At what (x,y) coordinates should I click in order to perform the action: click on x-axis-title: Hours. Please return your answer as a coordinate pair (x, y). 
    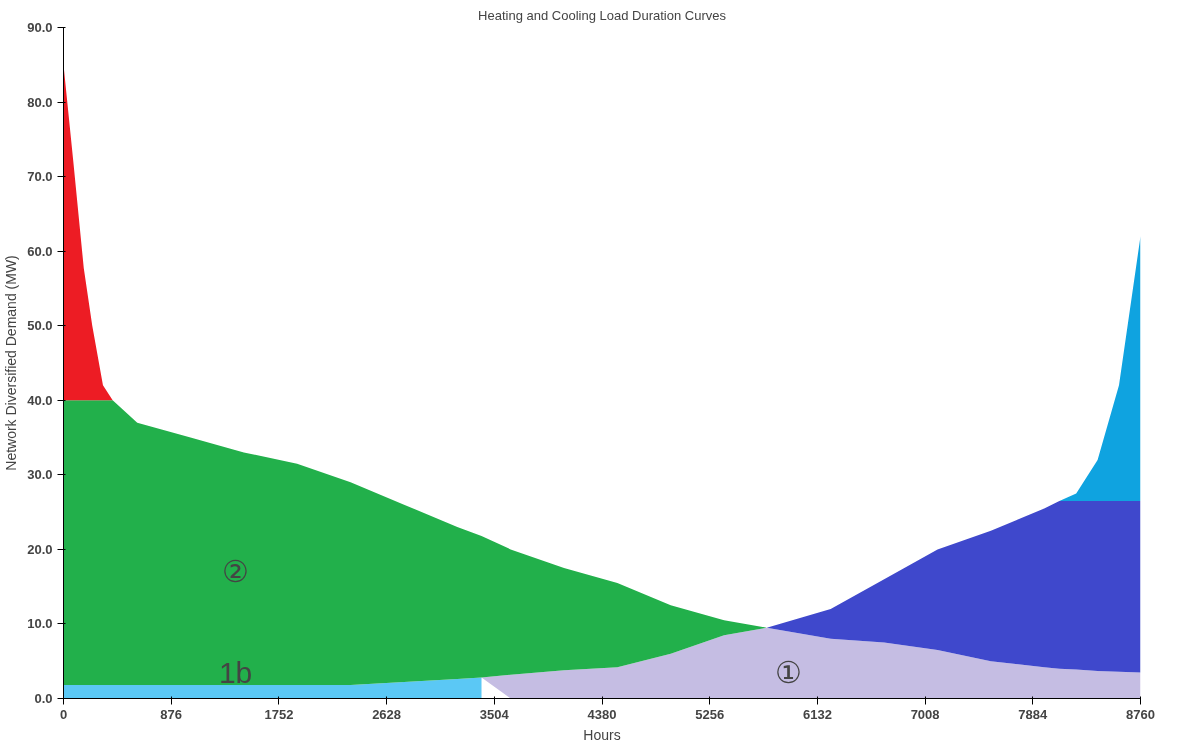
    Looking at the image, I should click on (602, 734).